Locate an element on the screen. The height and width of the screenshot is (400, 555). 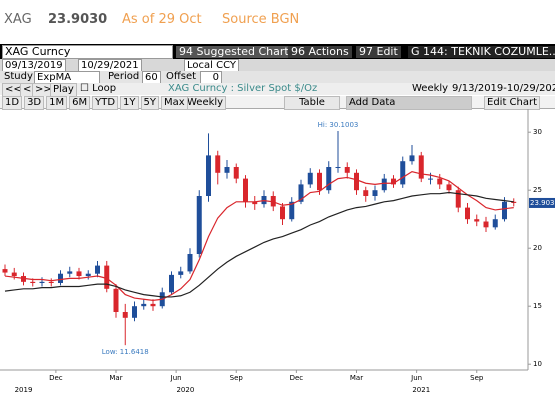
price: 23.9030 is located at coordinates (78, 19).